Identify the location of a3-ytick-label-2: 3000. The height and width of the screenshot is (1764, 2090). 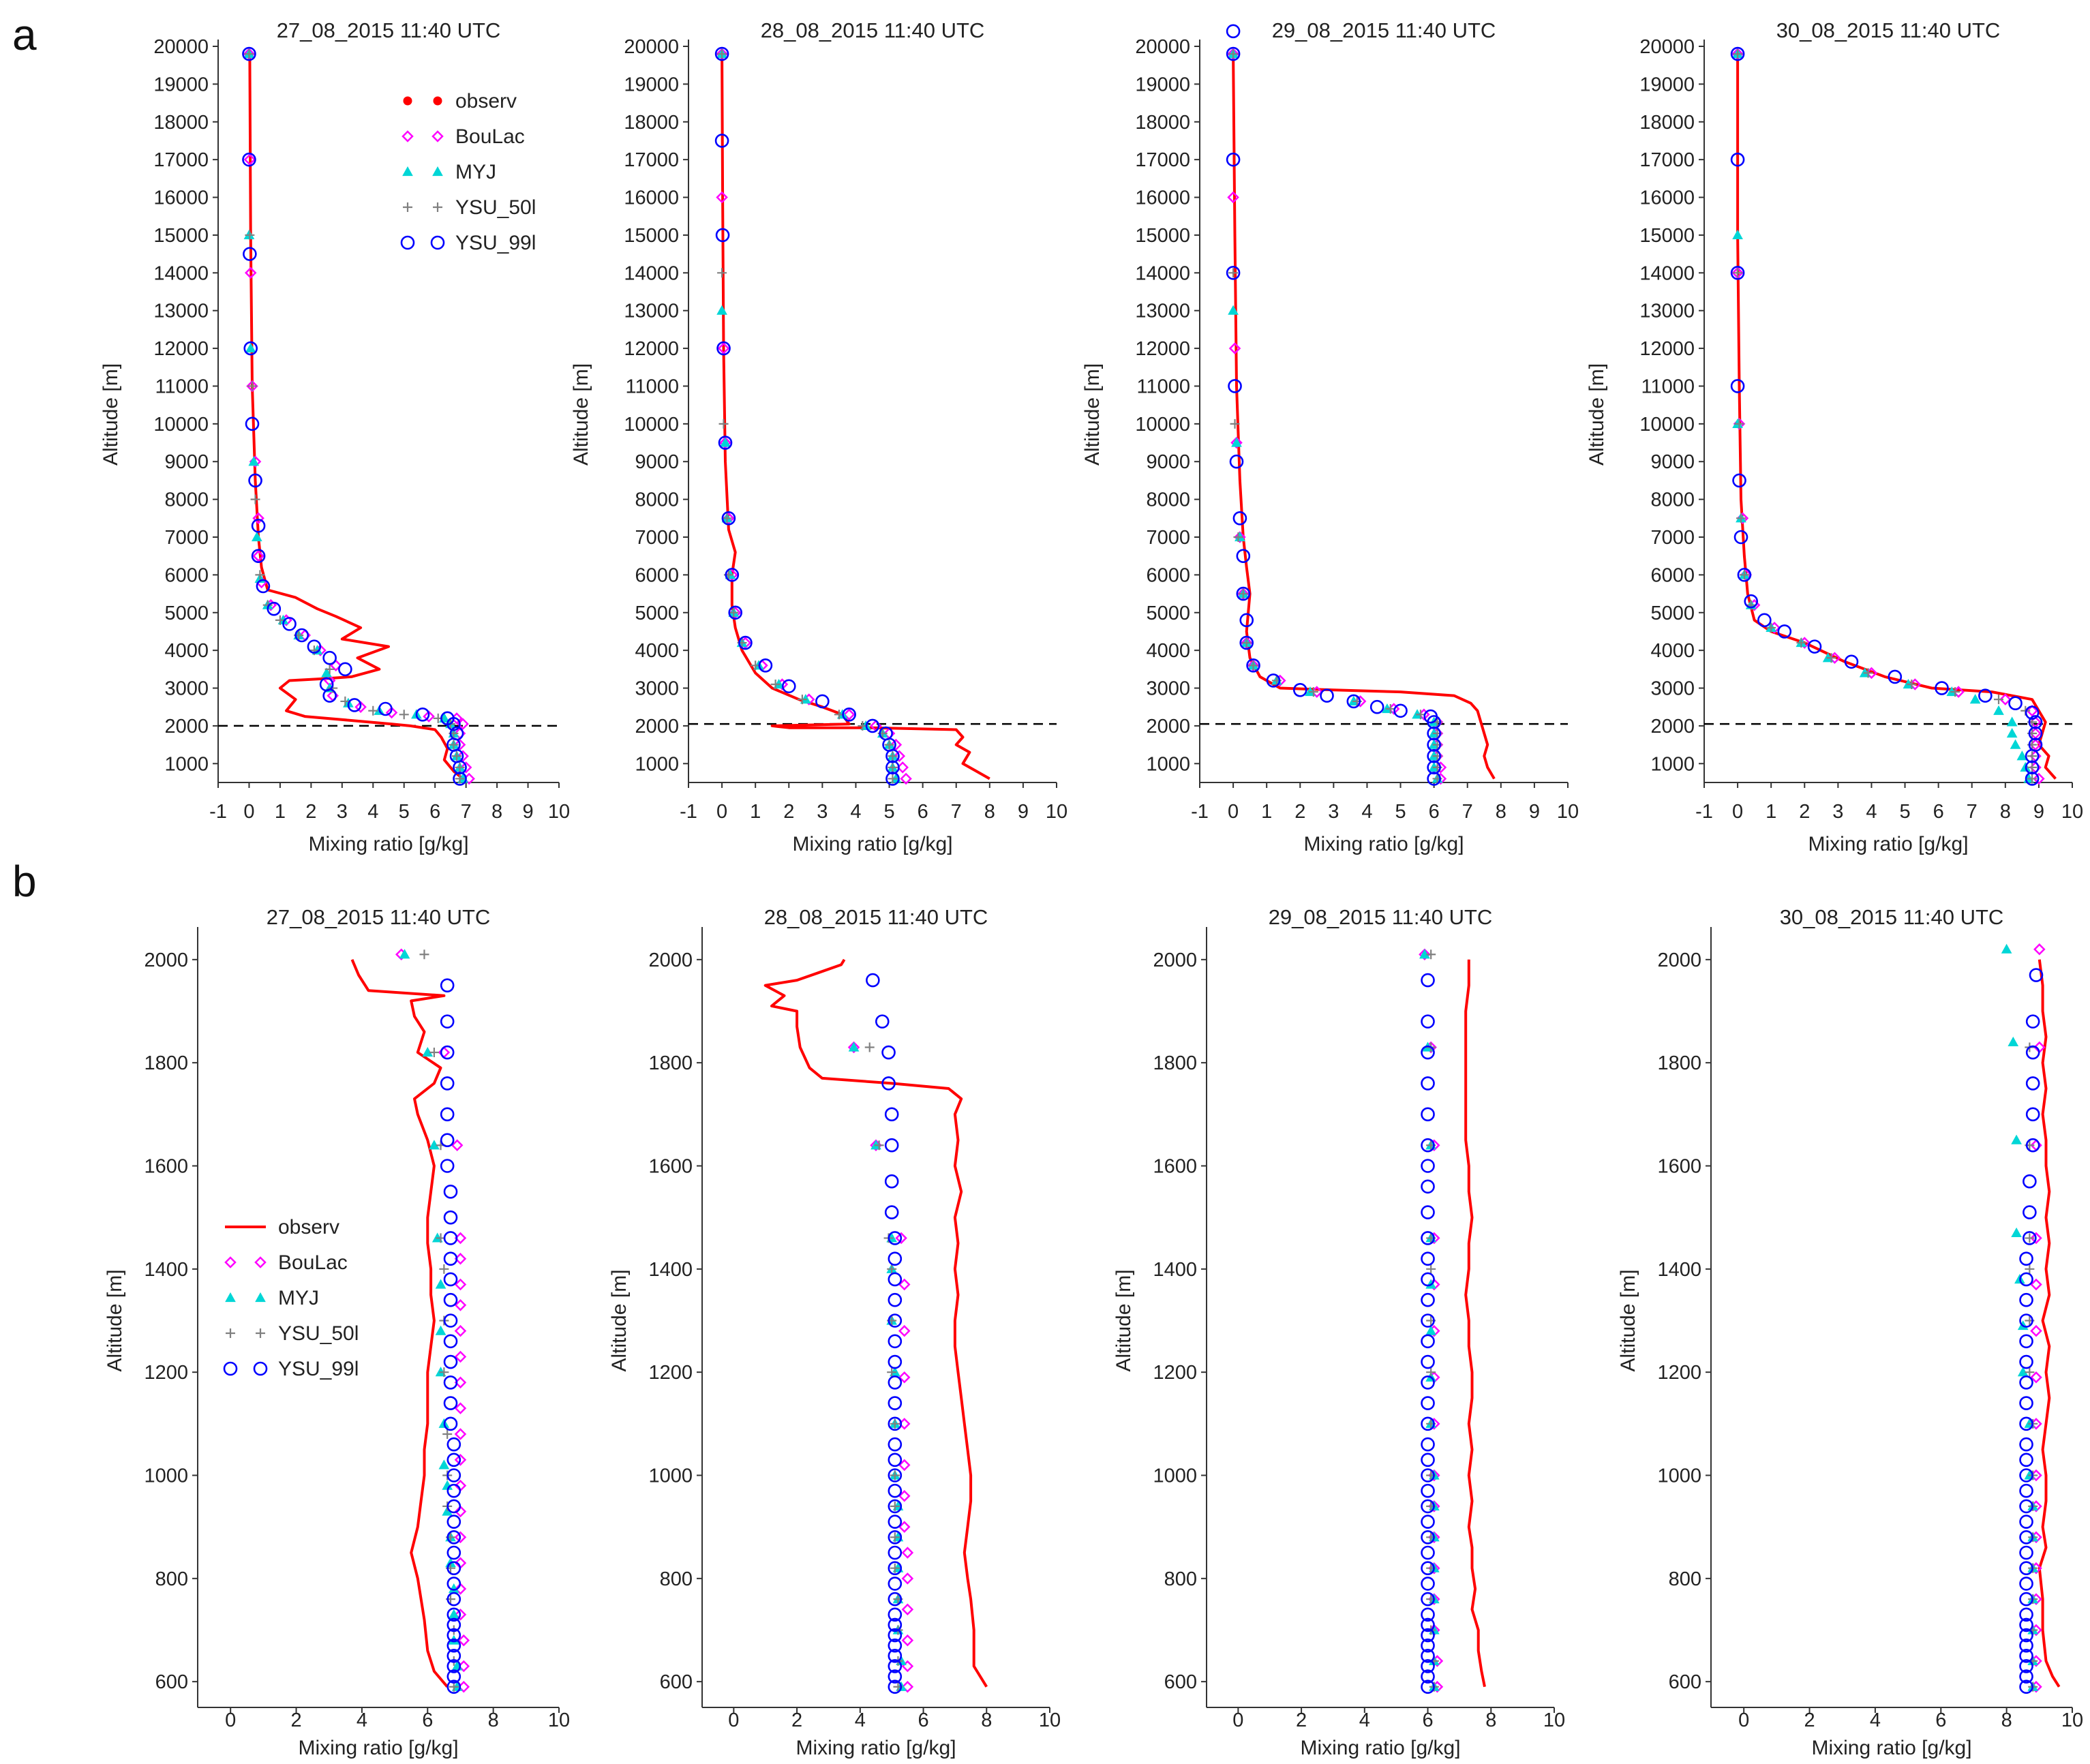
(1168, 689).